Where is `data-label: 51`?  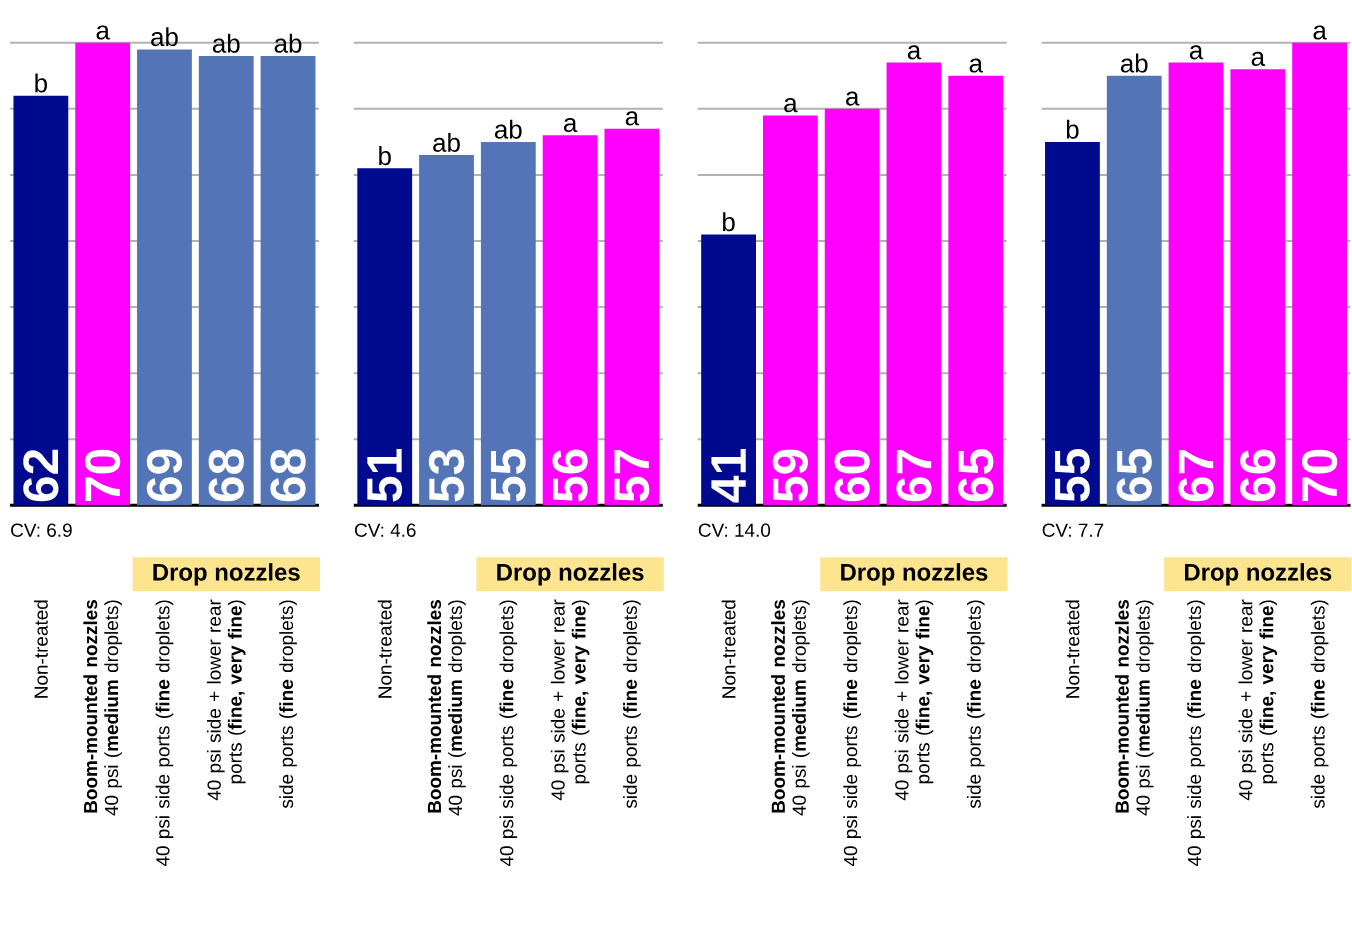 data-label: 51 is located at coordinates (385, 475).